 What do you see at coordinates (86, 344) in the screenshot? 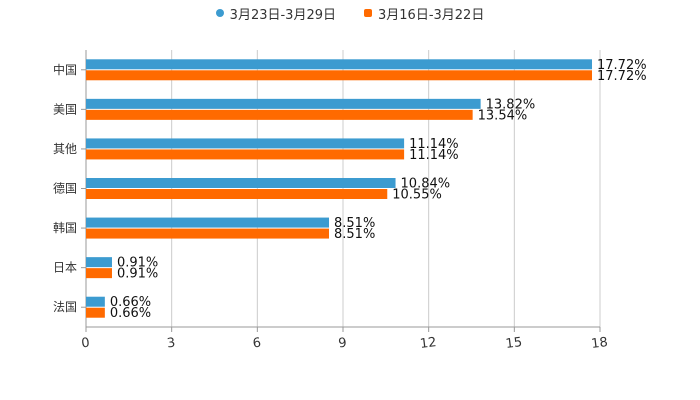
I see `x-tick-label-0: 0` at bounding box center [86, 344].